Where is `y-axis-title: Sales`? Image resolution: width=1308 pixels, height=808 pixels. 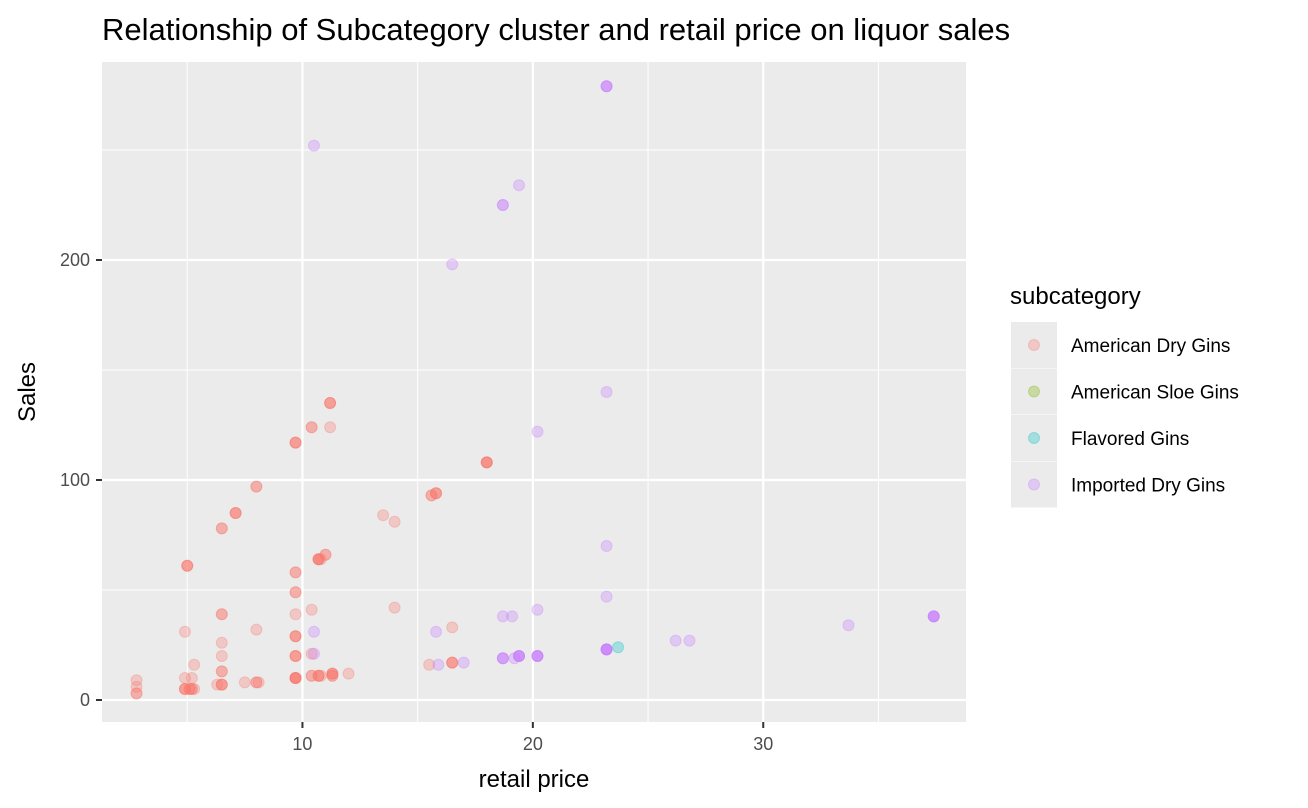
y-axis-title: Sales is located at coordinates (27, 392).